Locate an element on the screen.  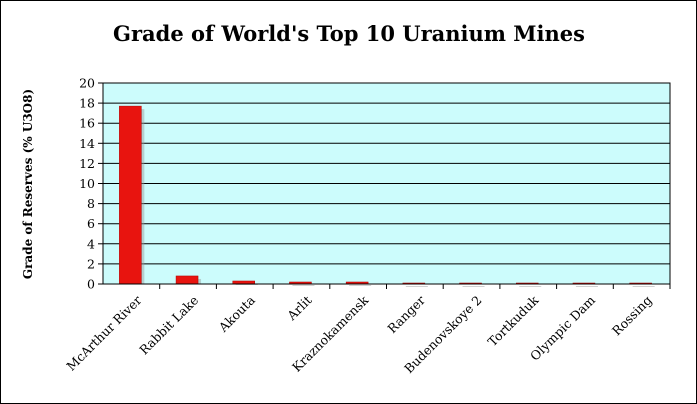
y-tick-label: 10 is located at coordinates (87, 183).